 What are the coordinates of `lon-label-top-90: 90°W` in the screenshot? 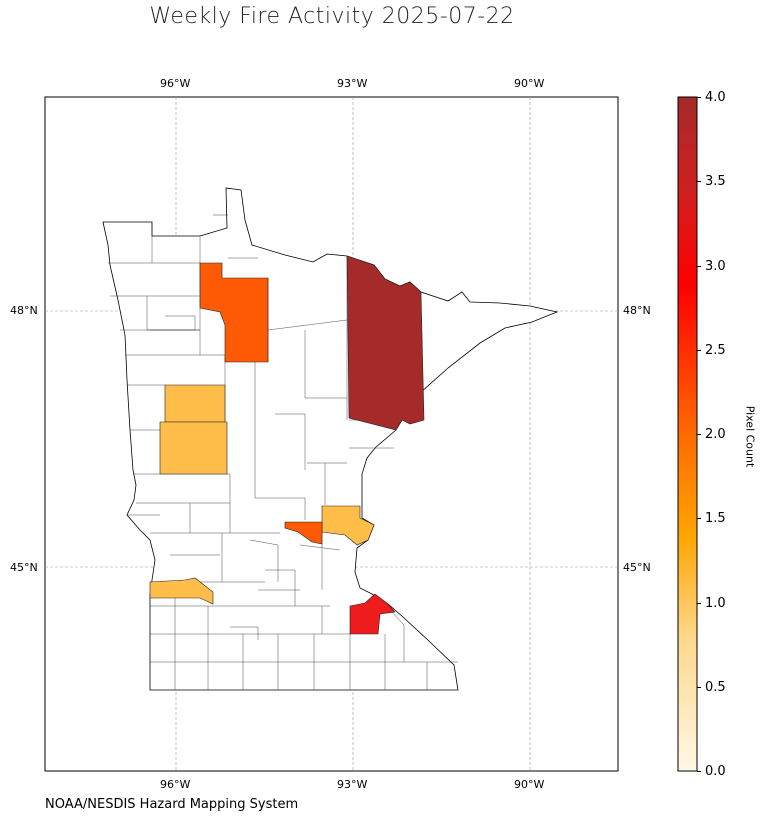 It's located at (529, 83).